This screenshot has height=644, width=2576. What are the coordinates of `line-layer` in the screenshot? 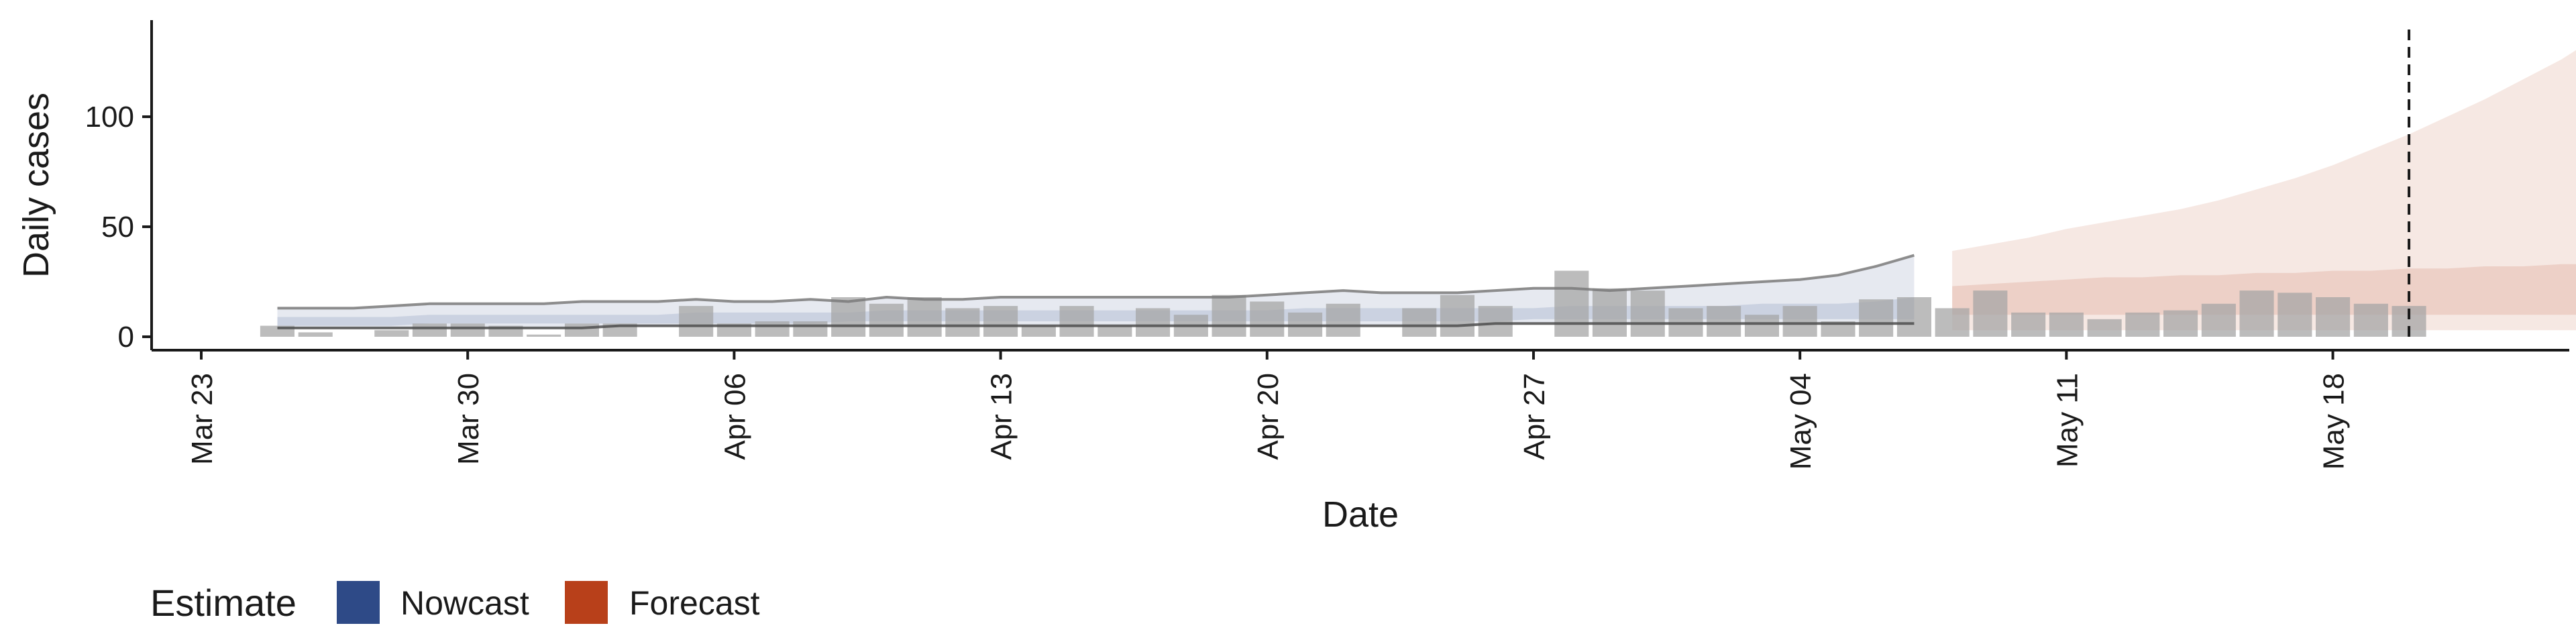 It's located at (1096, 291).